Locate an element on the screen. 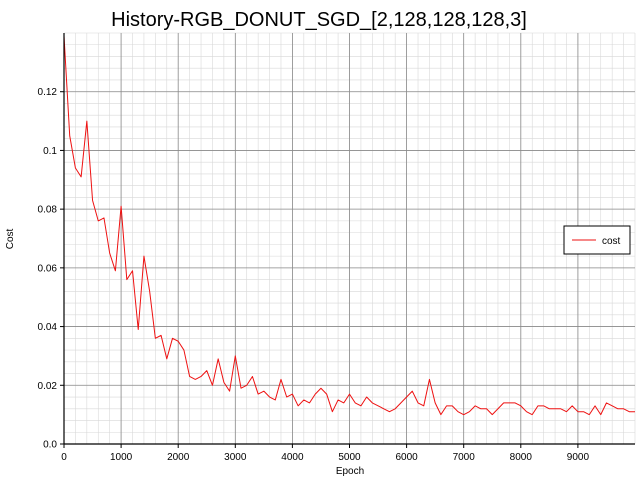 Image resolution: width=640 pixels, height=480 pixels. x-tick-label: 5000 is located at coordinates (349, 457).